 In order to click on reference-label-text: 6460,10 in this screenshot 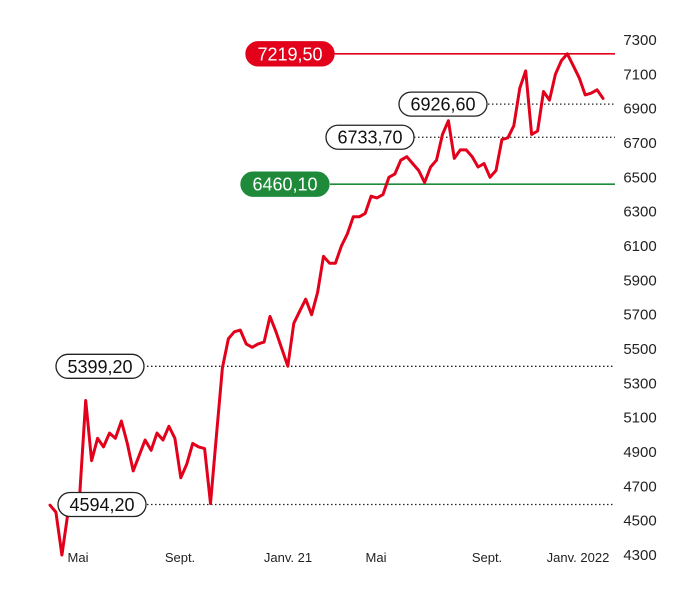, I will do `click(284, 185)`.